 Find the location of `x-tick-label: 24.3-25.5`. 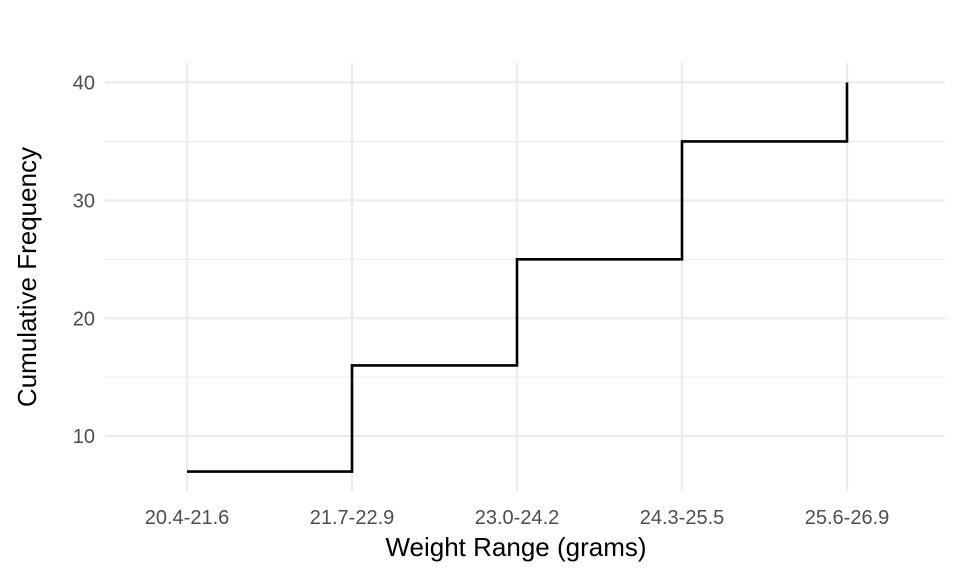

x-tick-label: 24.3-25.5 is located at coordinates (682, 518).